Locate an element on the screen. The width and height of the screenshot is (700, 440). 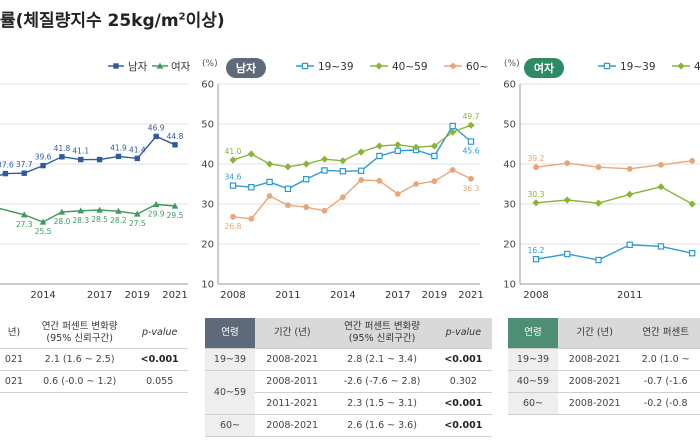
table-cell: 2.0 (1.0 ~ is located at coordinates (665, 359).